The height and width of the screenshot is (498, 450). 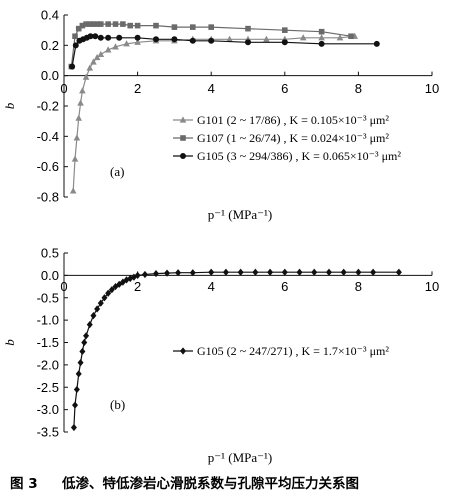 What do you see at coordinates (48, 364) in the screenshot?
I see `chart-b-y-tick-label: -2.0` at bounding box center [48, 364].